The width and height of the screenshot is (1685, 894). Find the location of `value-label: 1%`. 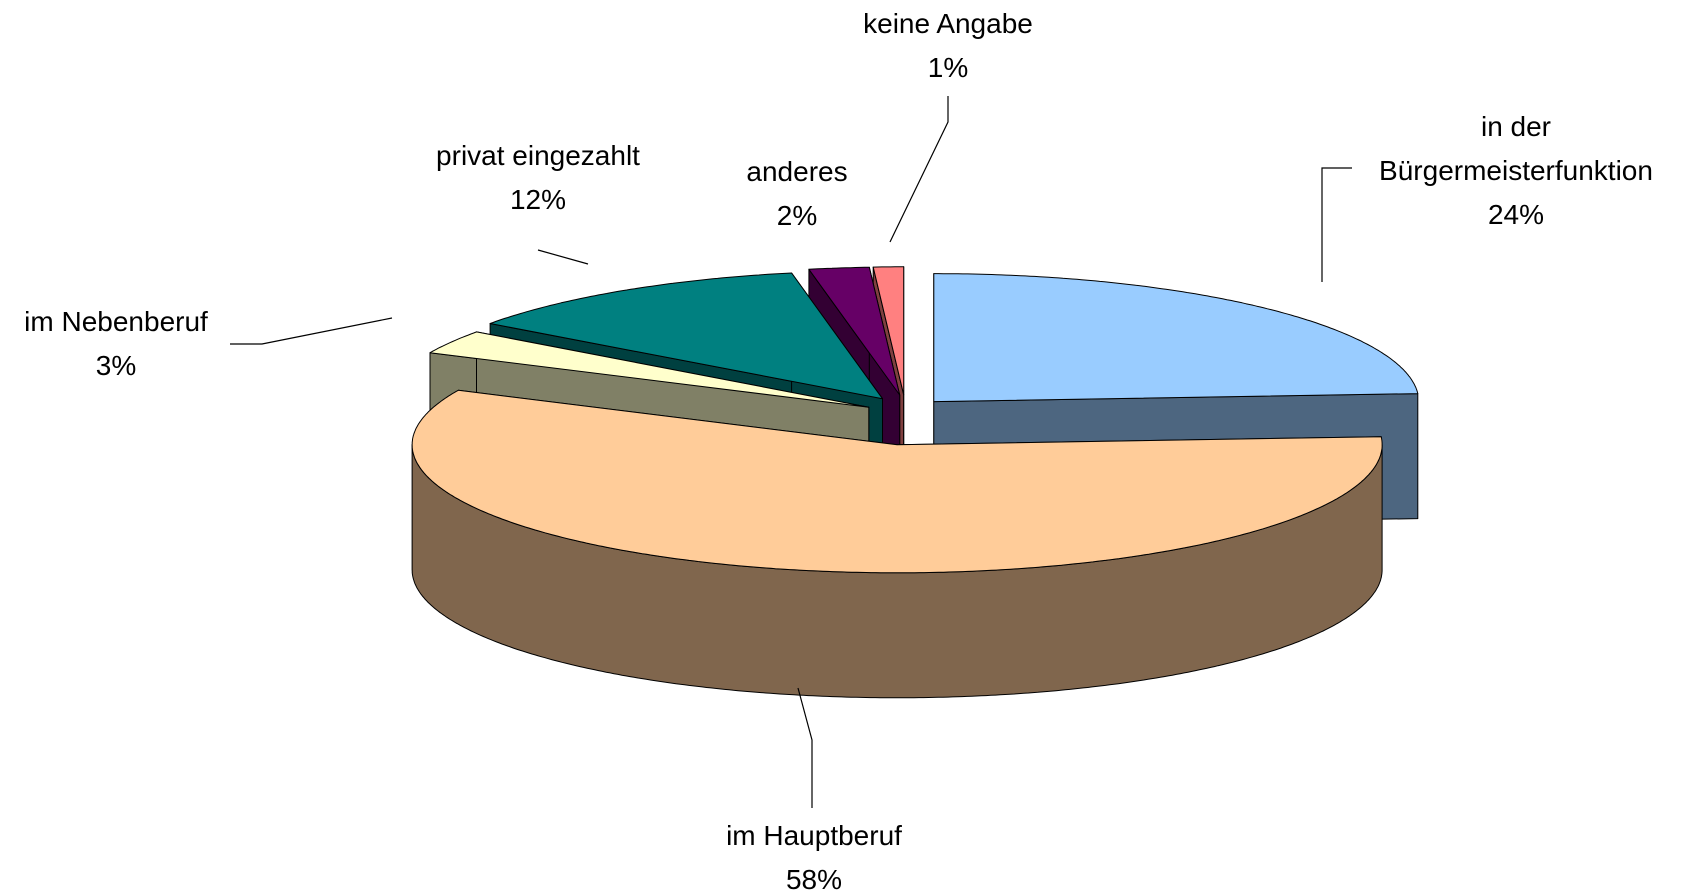

value-label: 1% is located at coordinates (948, 67).